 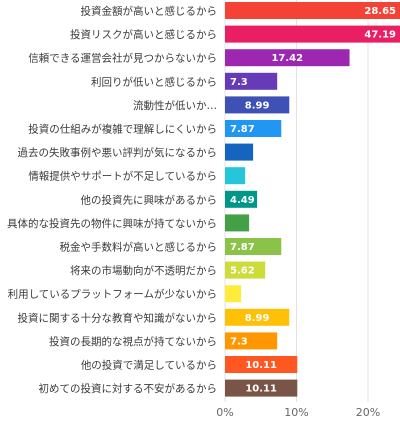 What do you see at coordinates (122, 129) in the screenshot?
I see `category-label: 投資の仕組みが複雑で理解しにくいから` at bounding box center [122, 129].